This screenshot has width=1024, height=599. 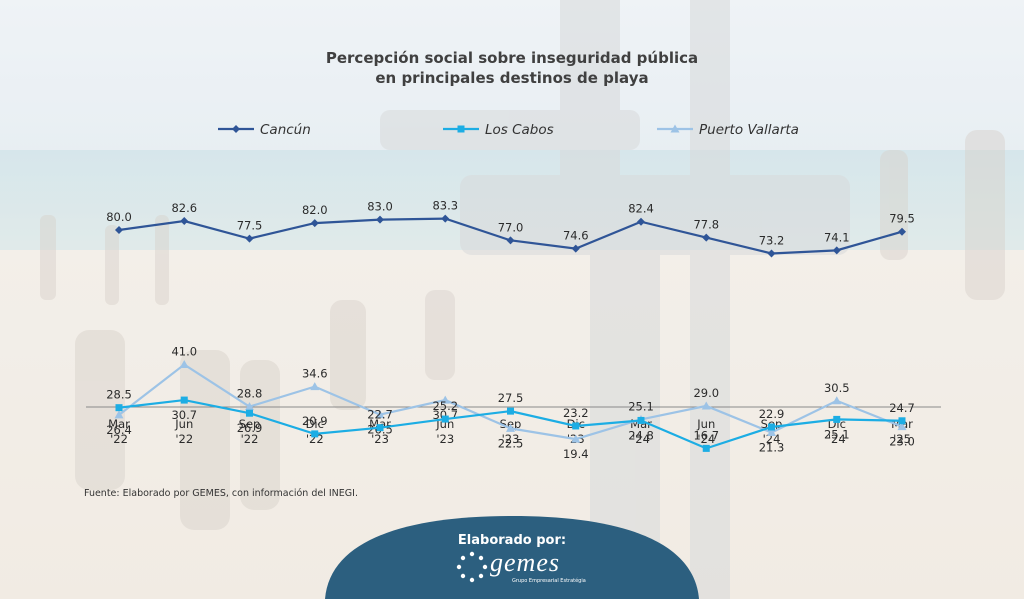 I want to click on legend-marker-los-cabos, so click(x=461, y=129).